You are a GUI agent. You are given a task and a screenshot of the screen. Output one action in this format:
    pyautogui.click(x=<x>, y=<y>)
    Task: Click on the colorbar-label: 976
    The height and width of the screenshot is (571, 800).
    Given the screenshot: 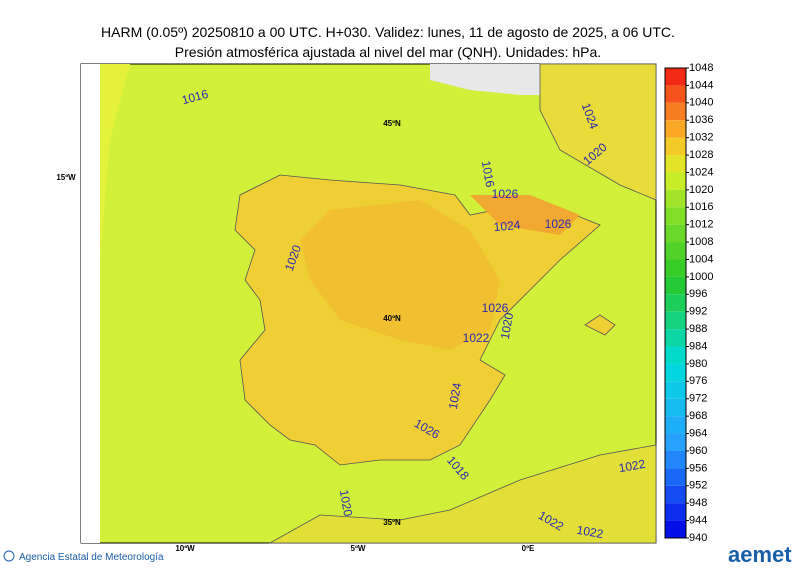 What is the action you would take?
    pyautogui.click(x=698, y=381)
    